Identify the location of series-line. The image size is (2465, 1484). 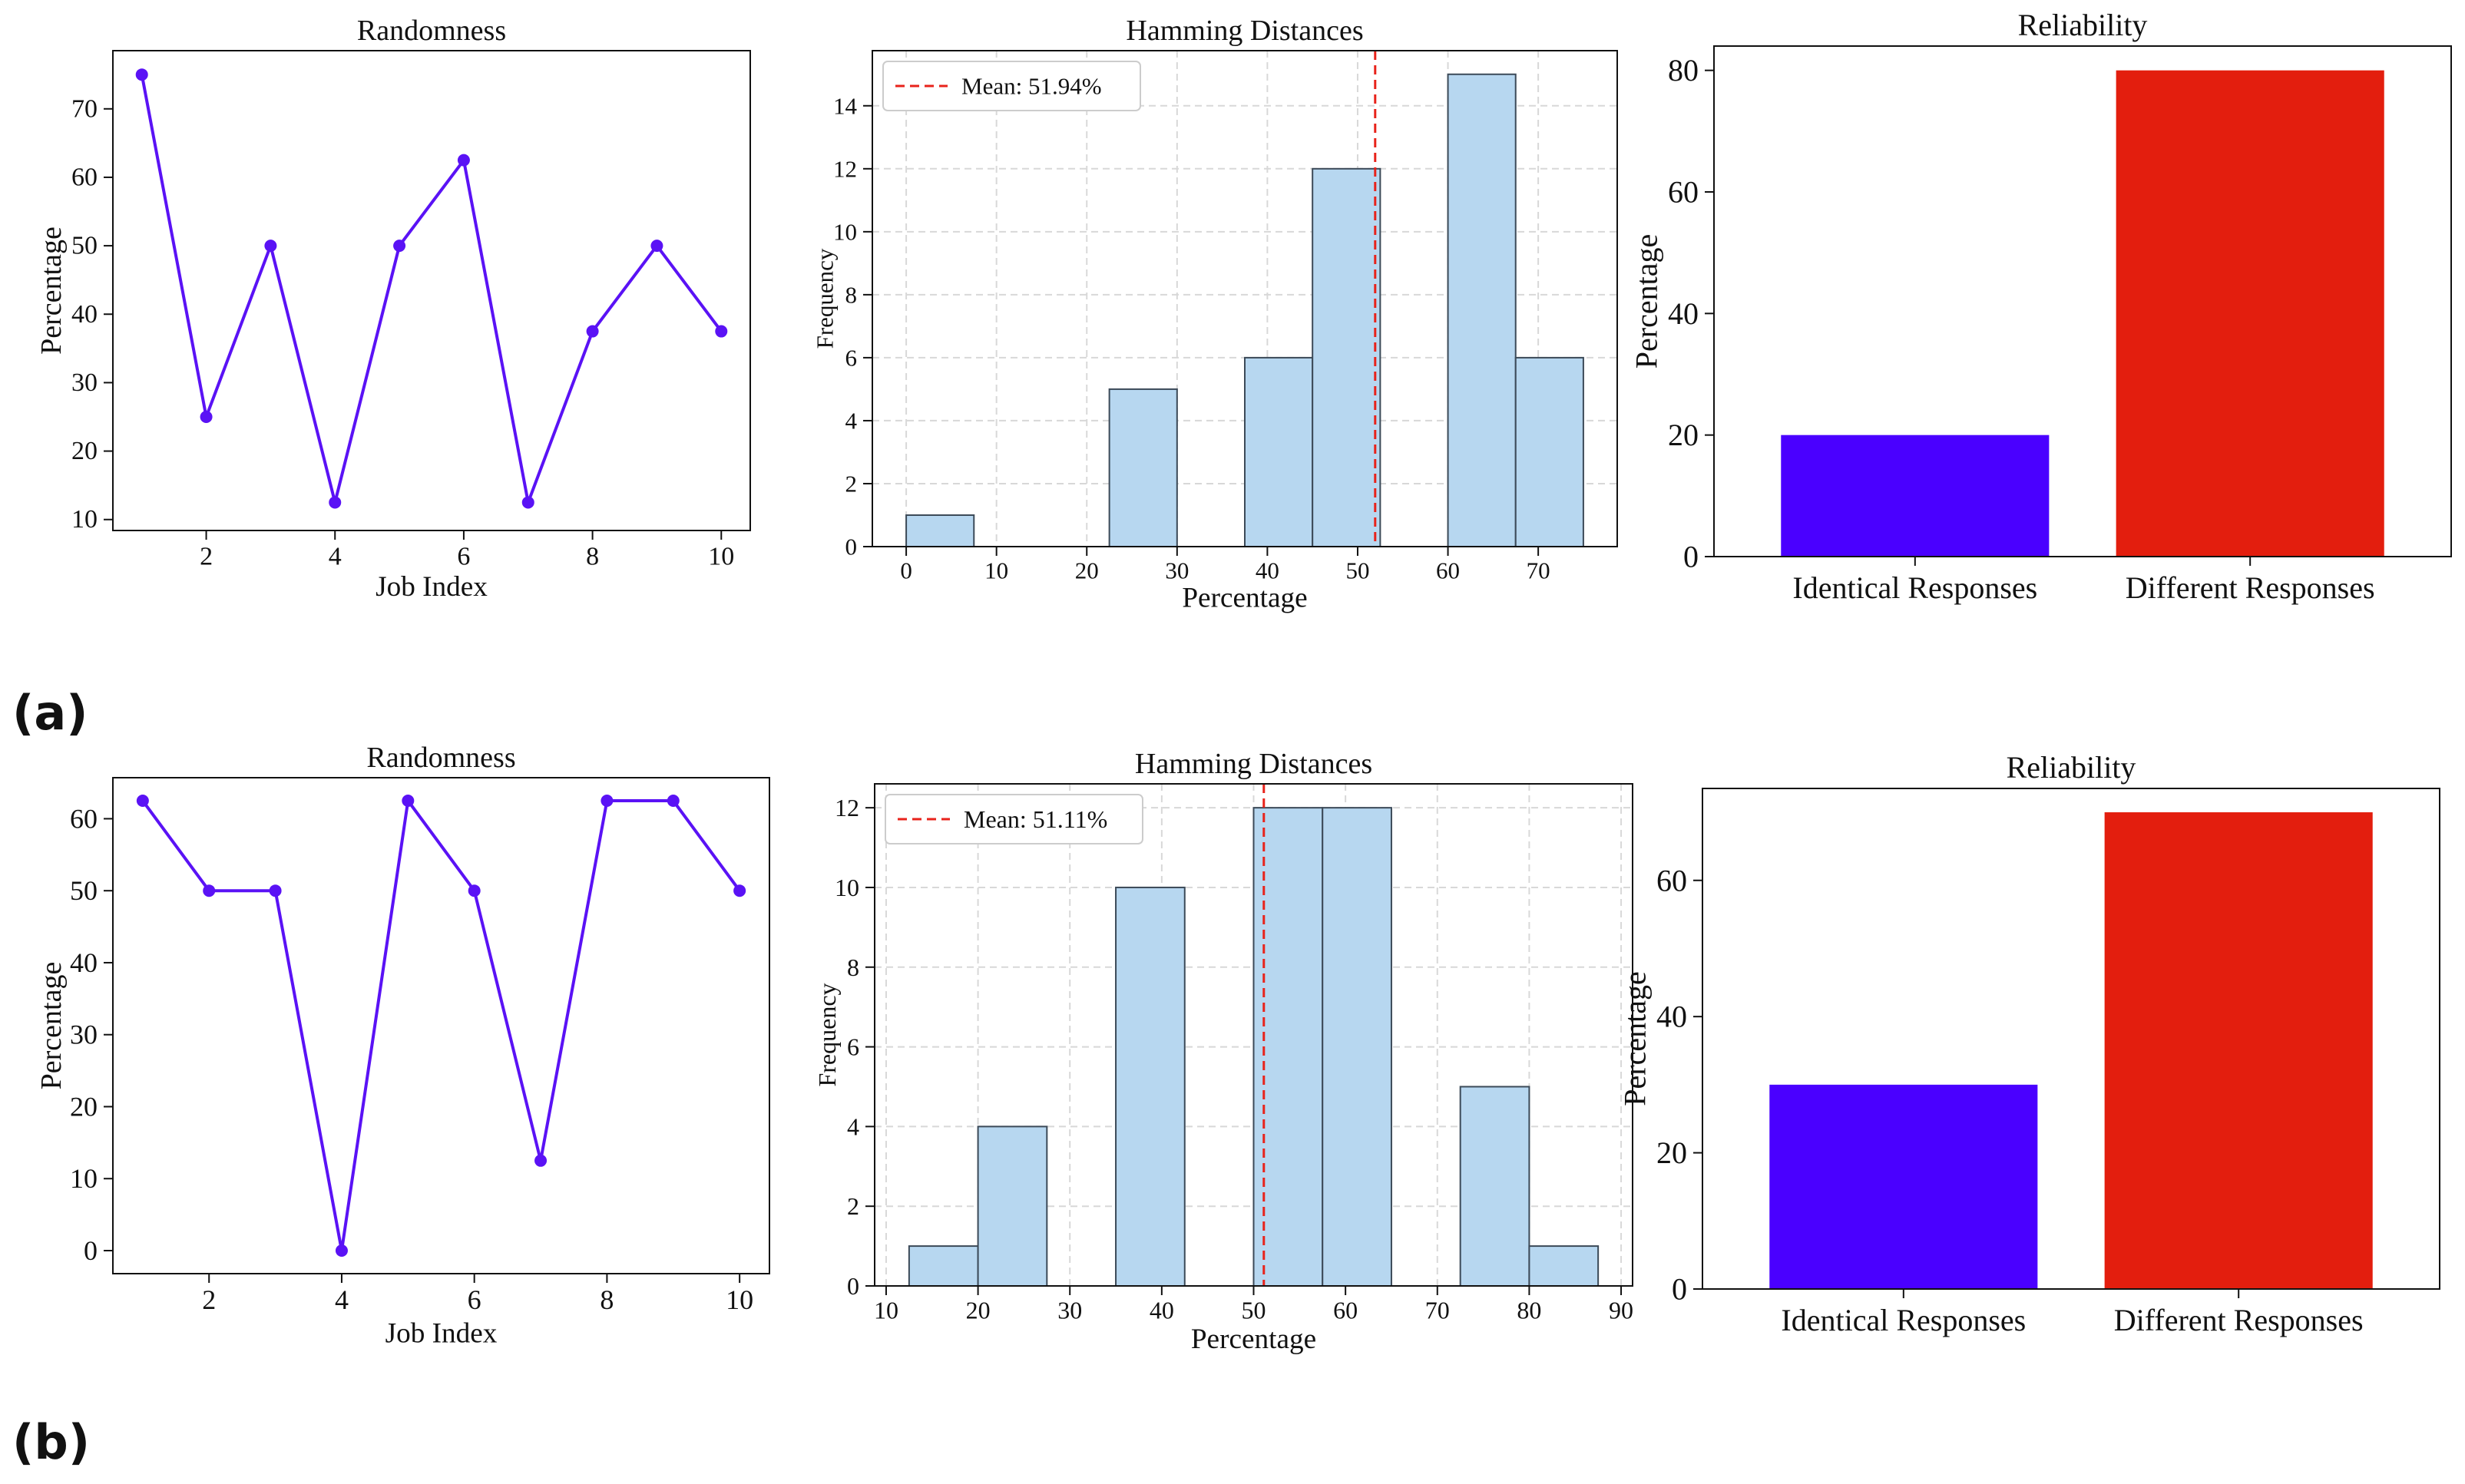
(441, 1023).